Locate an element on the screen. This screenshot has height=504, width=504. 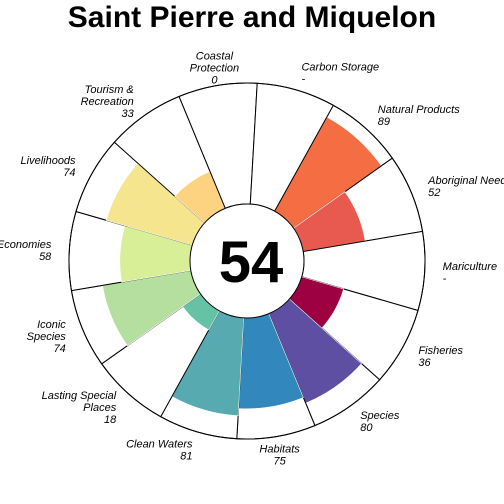
petal-score-label: 33 is located at coordinates (128, 114).